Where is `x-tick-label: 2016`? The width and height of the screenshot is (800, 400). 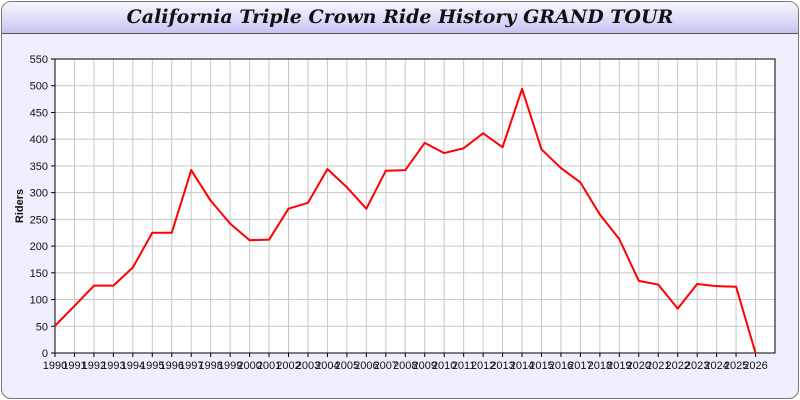
x-tick-label: 2016 is located at coordinates (561, 366).